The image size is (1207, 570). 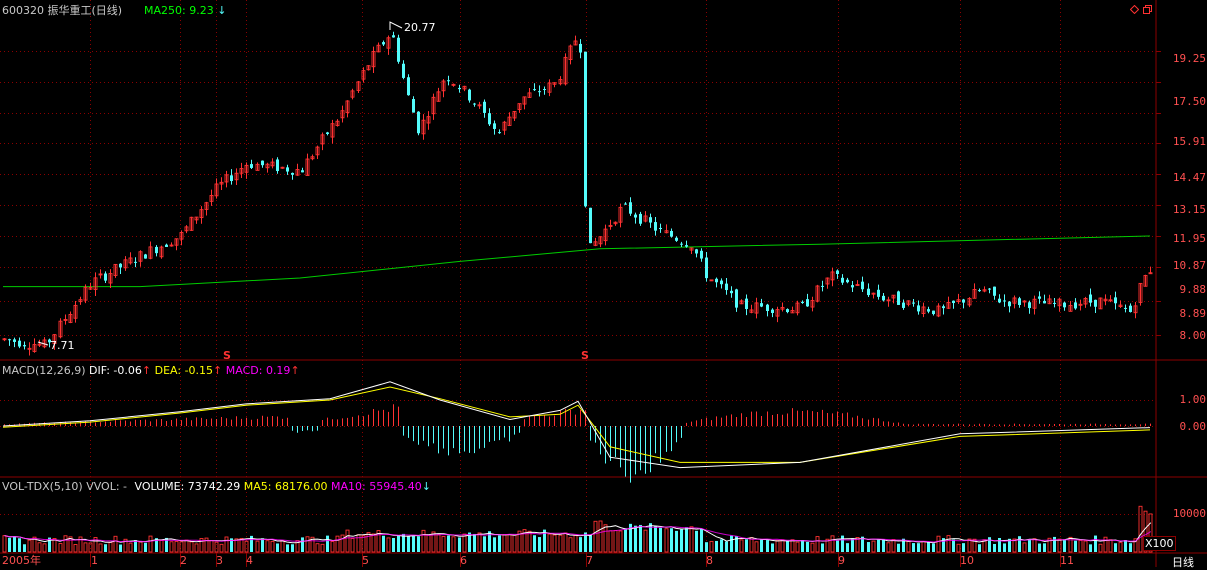 What do you see at coordinates (1147, 9) in the screenshot?
I see `window-restore-icon` at bounding box center [1147, 9].